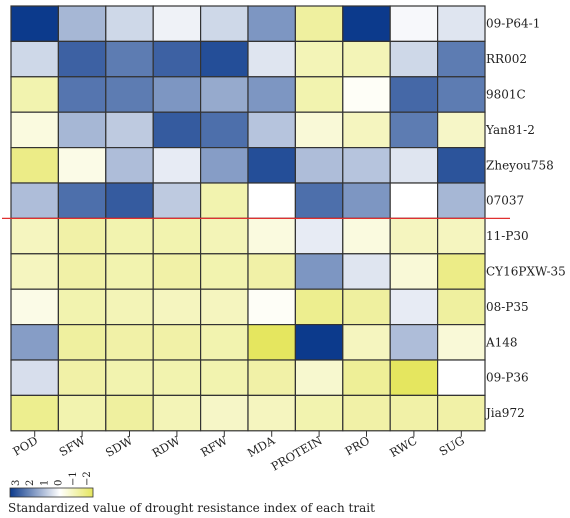 This screenshot has height=518, width=570. I want to click on row-label: 09-P36, so click(507, 378).